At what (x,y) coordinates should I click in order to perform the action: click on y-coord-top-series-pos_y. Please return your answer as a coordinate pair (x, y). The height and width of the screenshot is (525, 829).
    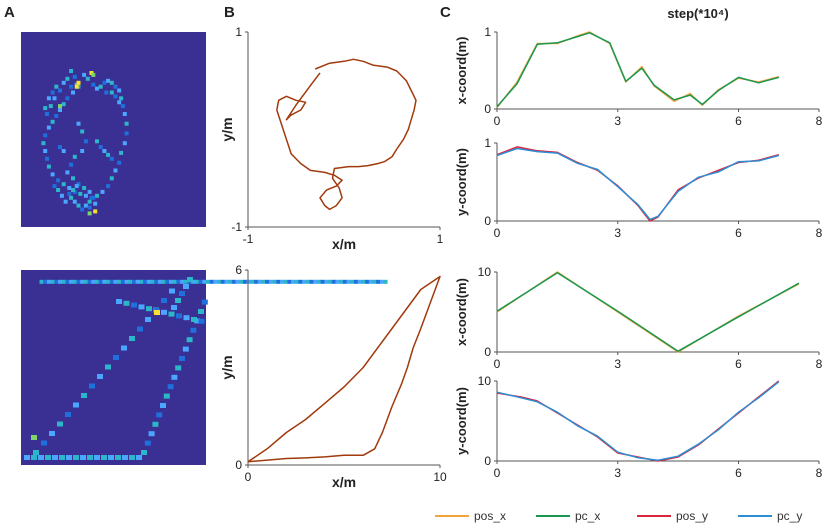
    Looking at the image, I should click on (637, 184).